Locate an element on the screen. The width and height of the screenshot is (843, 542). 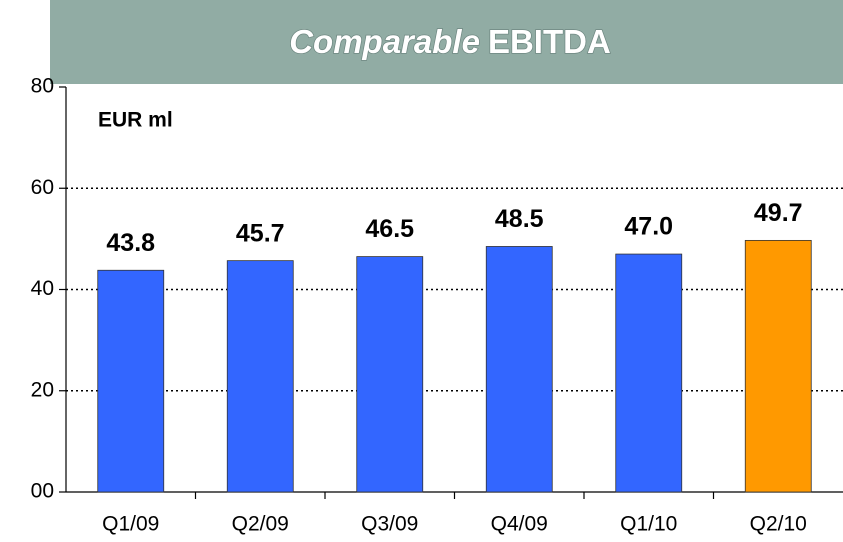
x-tick-label: Q2/09 is located at coordinates (260, 524).